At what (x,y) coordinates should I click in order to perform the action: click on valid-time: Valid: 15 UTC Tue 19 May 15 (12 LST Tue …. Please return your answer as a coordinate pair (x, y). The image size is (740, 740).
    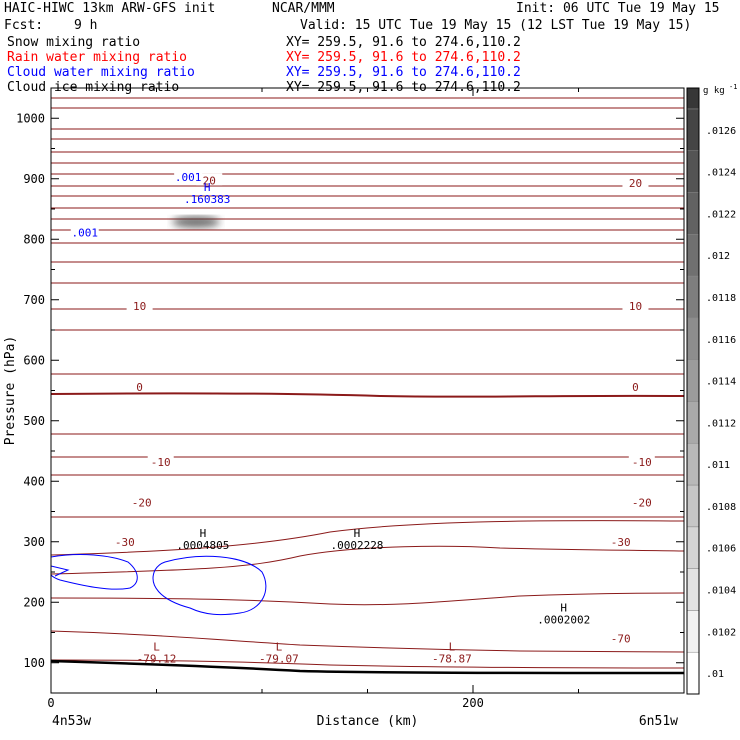
    Looking at the image, I should click on (496, 25).